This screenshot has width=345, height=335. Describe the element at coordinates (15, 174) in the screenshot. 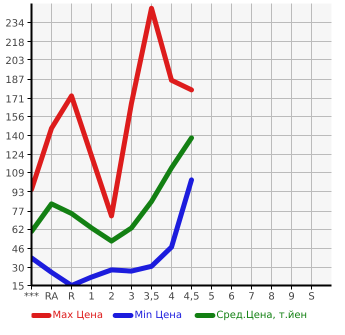

I see `y-tick-label: 109` at that location.